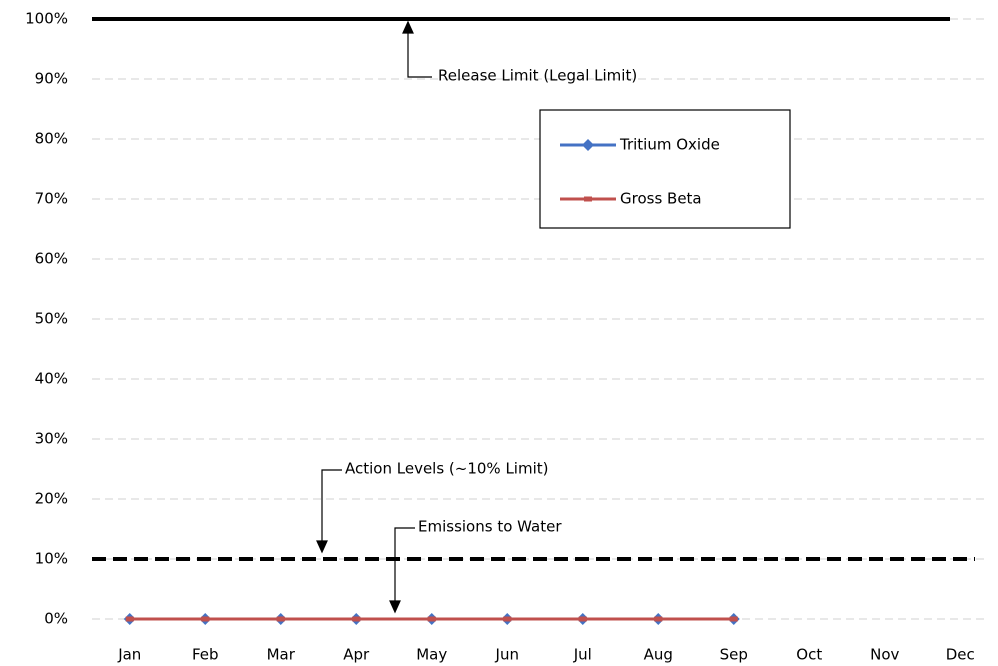 Image resolution: width=998 pixels, height=666 pixels. I want to click on legend-box, so click(665, 169).